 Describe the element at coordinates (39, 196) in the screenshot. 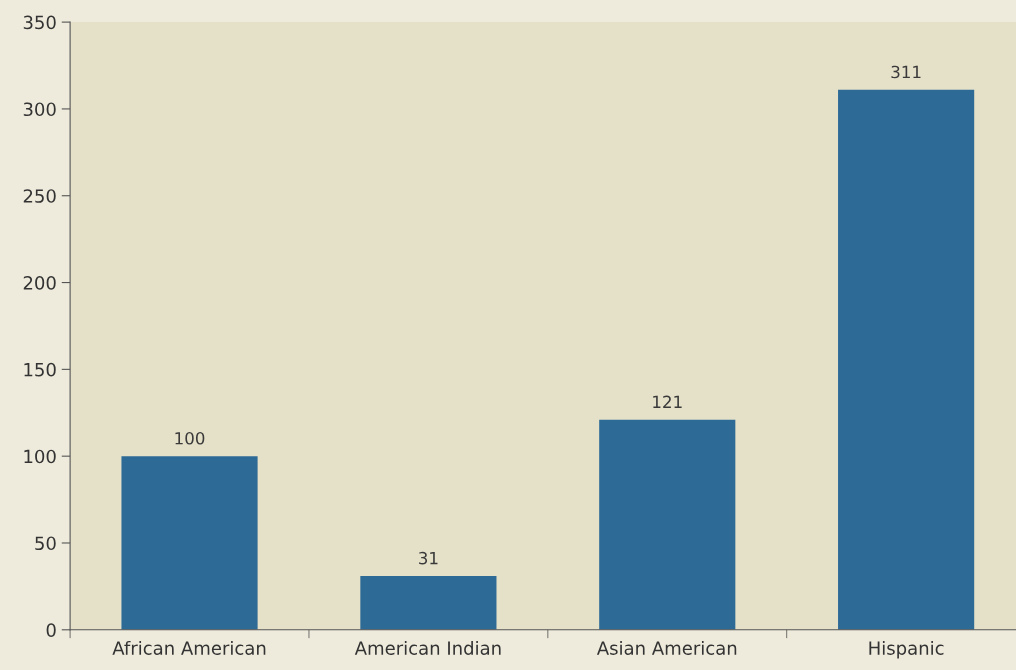

I see `y-tick-label: 250` at that location.